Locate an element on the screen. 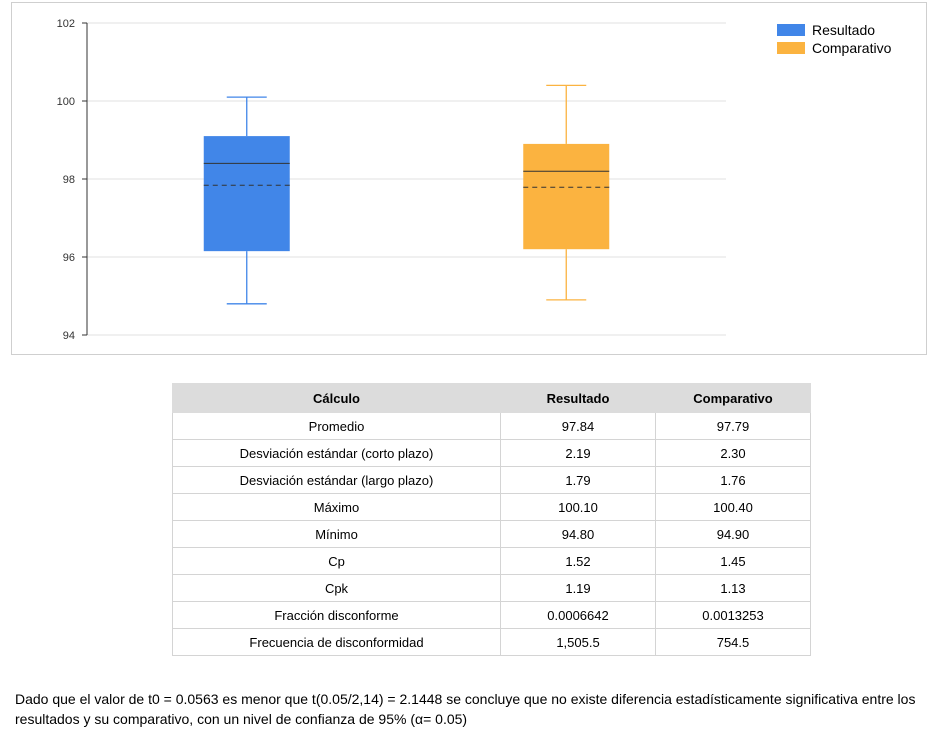 The image size is (940, 733). table-row: Frecuencia de disconformidad 1,505.5 754.5 is located at coordinates (491, 642).